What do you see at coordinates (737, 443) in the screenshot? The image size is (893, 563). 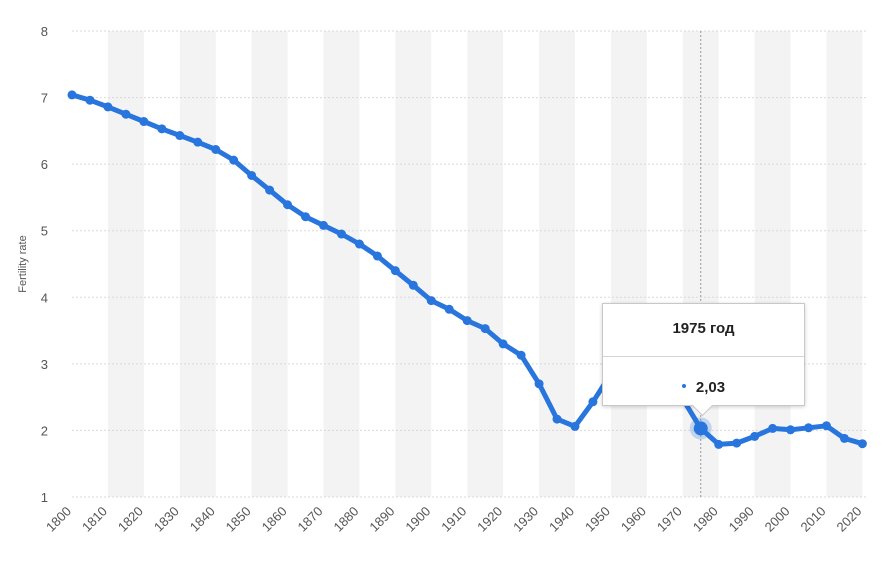 I see `data-point-1985` at bounding box center [737, 443].